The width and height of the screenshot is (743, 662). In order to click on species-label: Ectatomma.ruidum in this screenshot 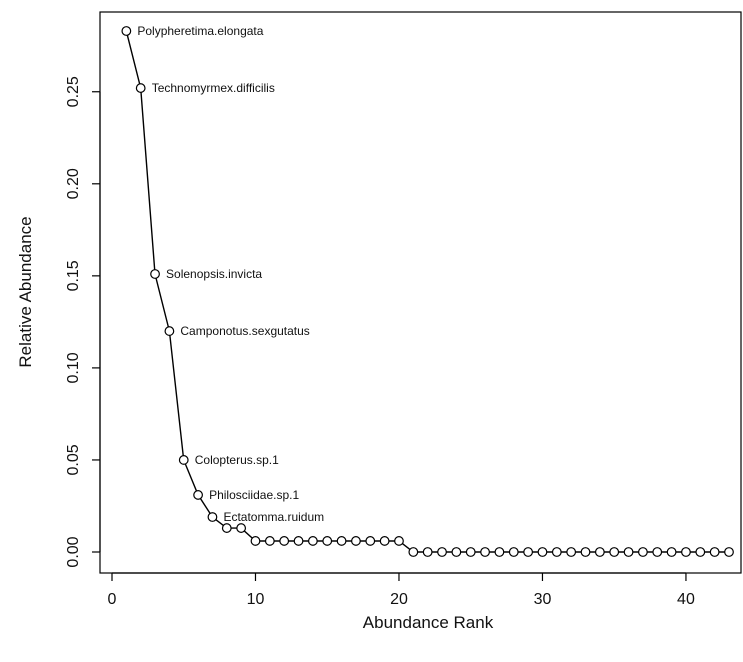, I will do `click(273, 517)`.